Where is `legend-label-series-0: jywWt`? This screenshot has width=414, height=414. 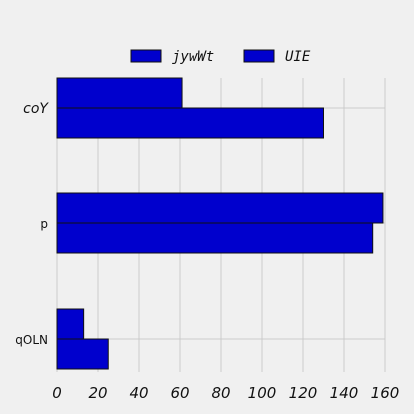
legend-label-series-0: jywWt is located at coordinates (193, 57).